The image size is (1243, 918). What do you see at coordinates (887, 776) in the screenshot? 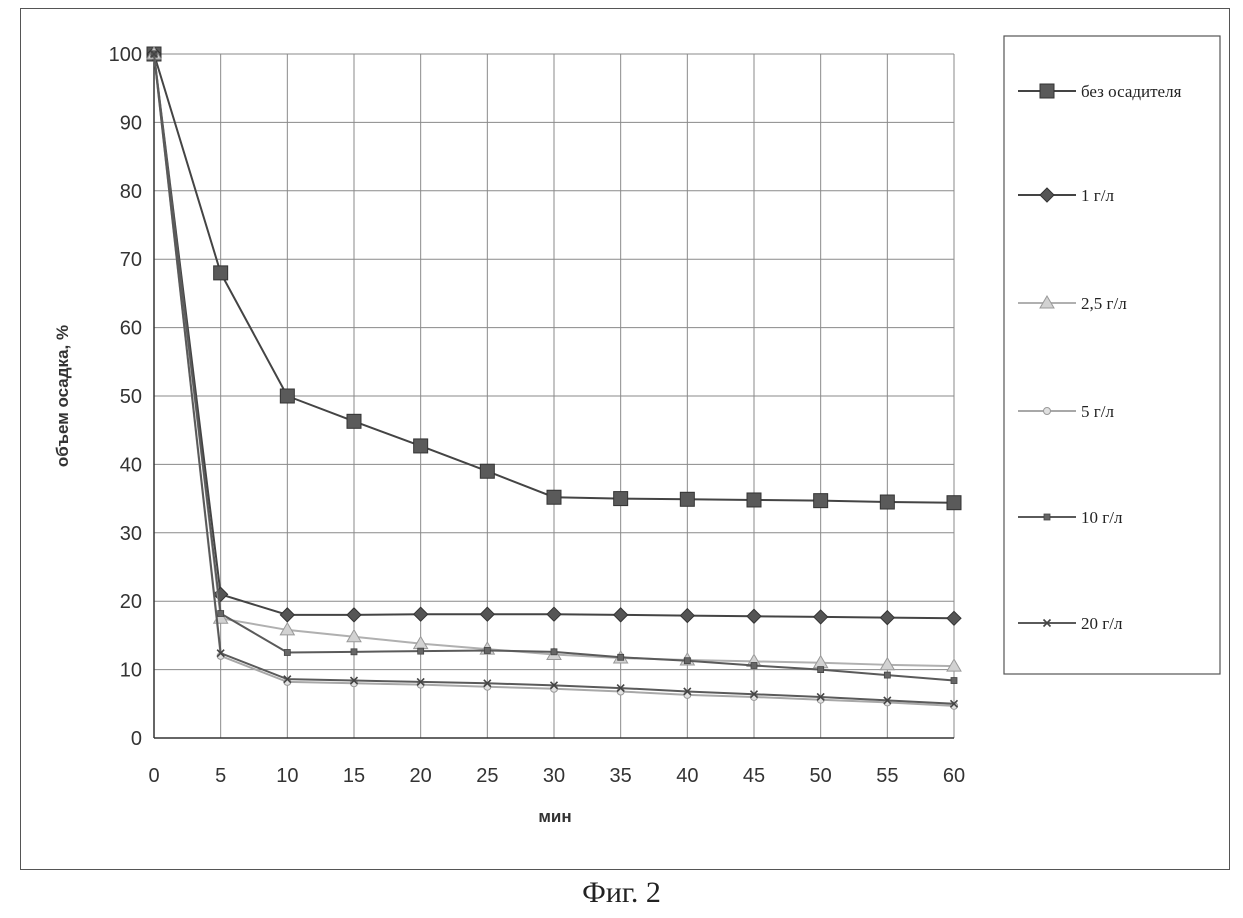
I see `x-tick-label: 55` at bounding box center [887, 776].